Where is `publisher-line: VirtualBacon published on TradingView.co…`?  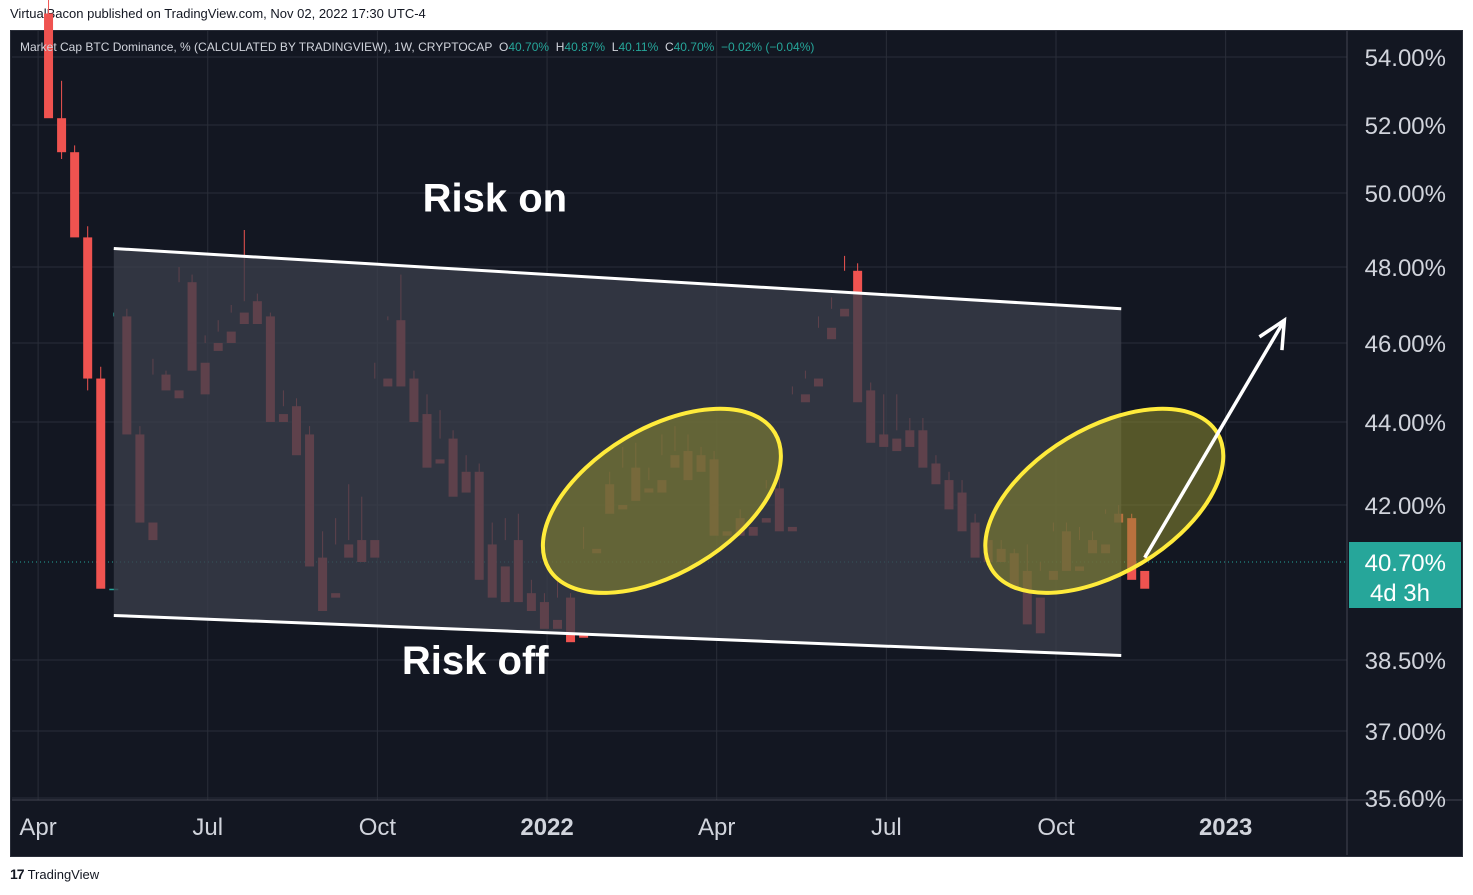
publisher-line: VirtualBacon published on TradingView.co… is located at coordinates (218, 13).